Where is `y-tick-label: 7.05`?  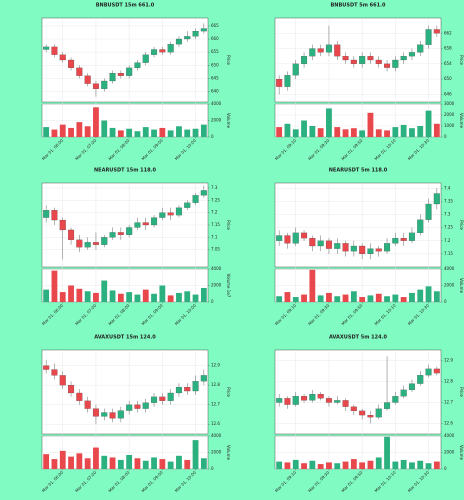 y-tick-label: 7.05 is located at coordinates (215, 249).